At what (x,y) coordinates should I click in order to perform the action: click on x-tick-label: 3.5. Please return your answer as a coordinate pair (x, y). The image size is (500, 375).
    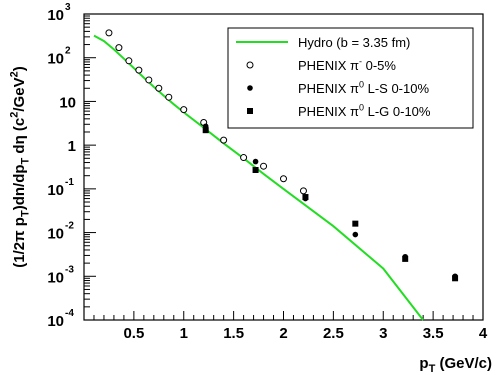
    Looking at the image, I should click on (433, 333).